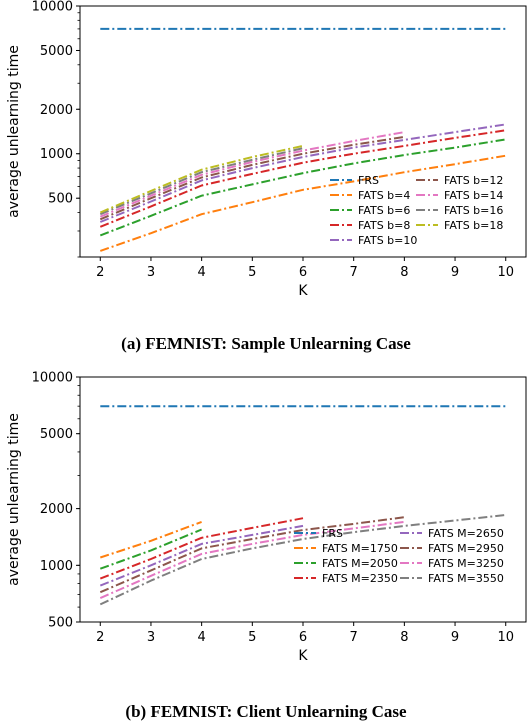 This screenshot has width=532, height=724. Describe the element at coordinates (473, 195) in the screenshot. I see `legend-label: FATS b=14` at that location.